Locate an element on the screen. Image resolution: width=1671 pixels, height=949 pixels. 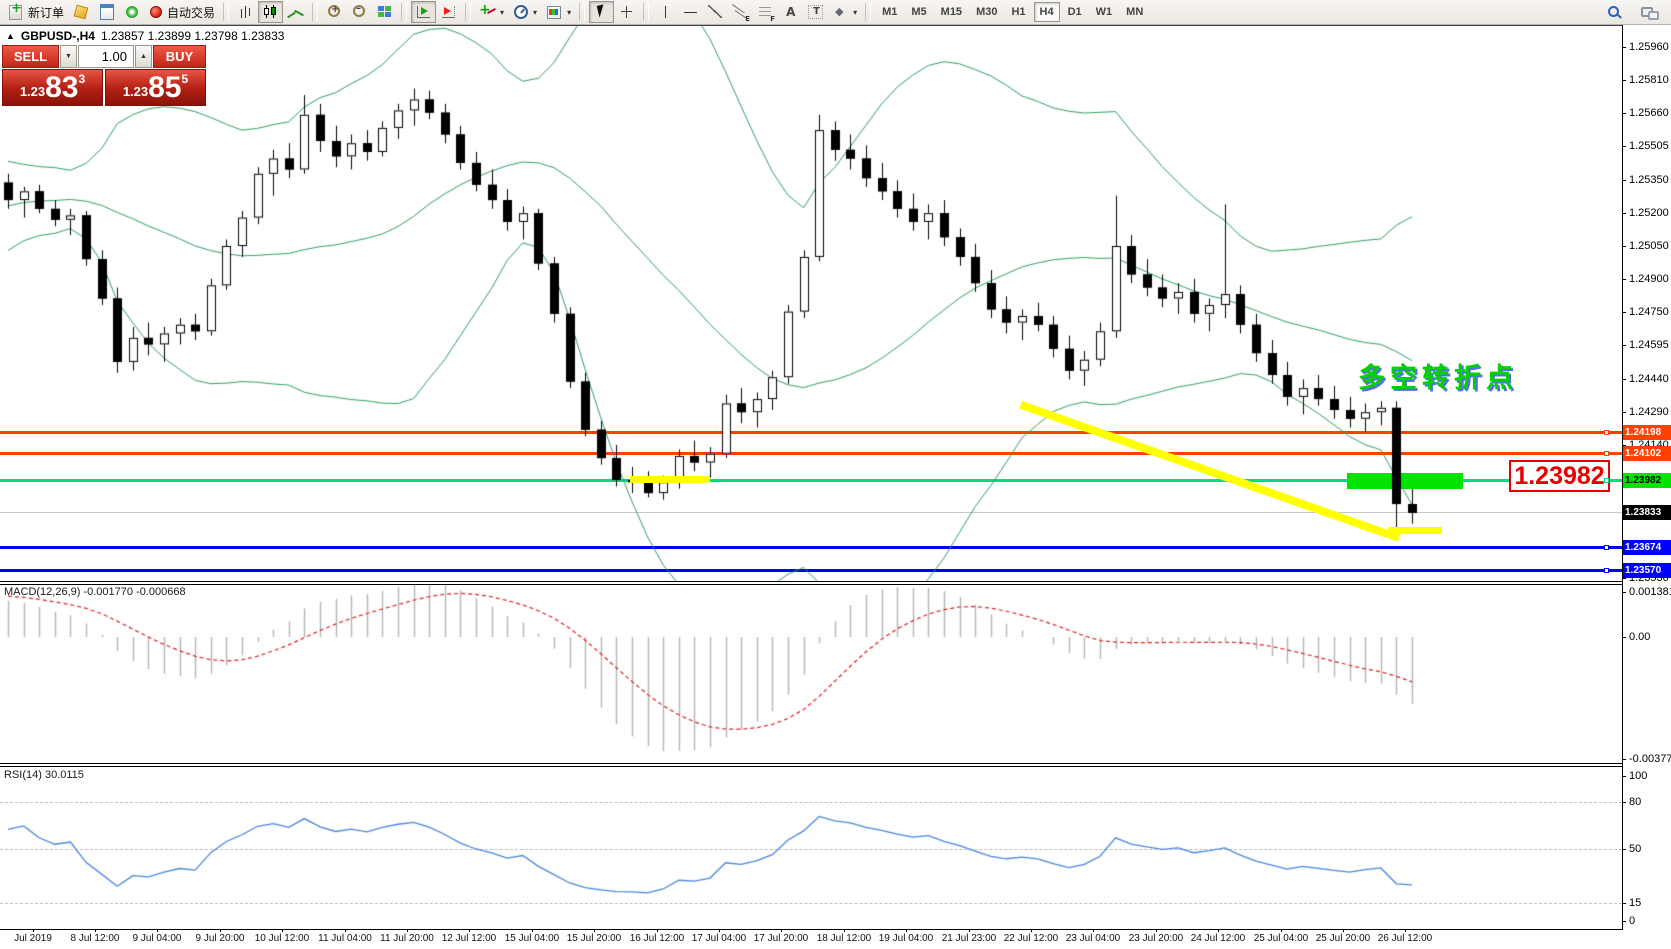
search-icon is located at coordinates (1613, 12).